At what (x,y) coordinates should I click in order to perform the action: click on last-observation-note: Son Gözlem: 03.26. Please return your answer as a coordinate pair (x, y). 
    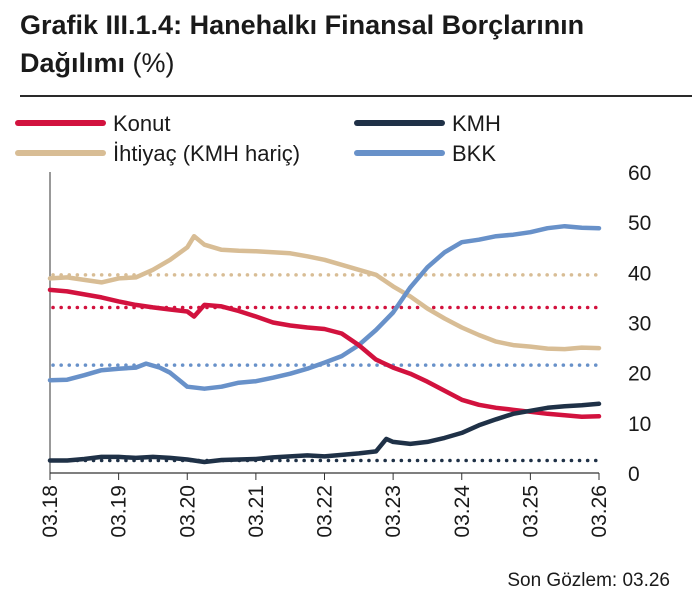
    Looking at the image, I should click on (588, 580).